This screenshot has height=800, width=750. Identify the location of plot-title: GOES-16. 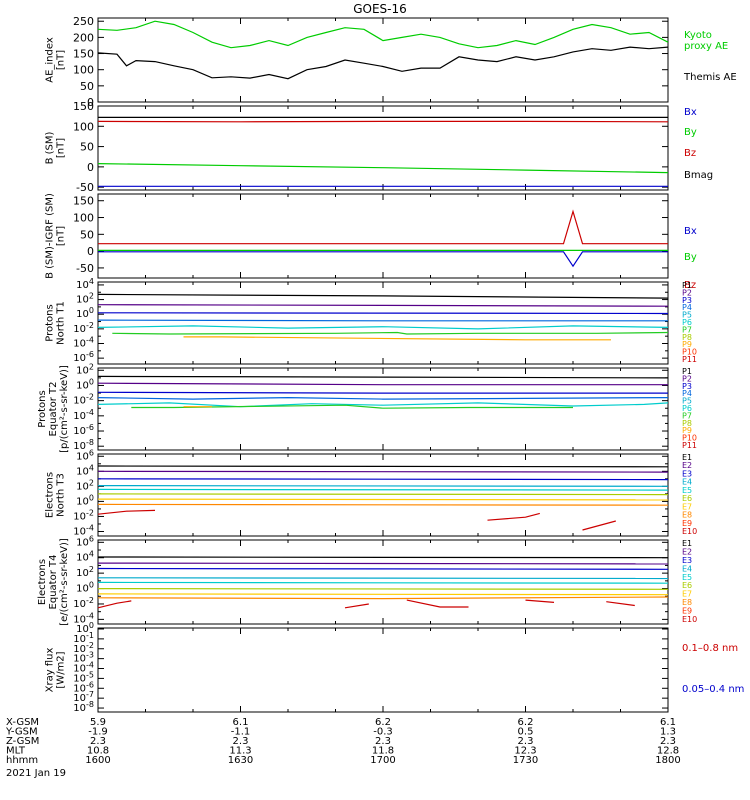
(380, 9).